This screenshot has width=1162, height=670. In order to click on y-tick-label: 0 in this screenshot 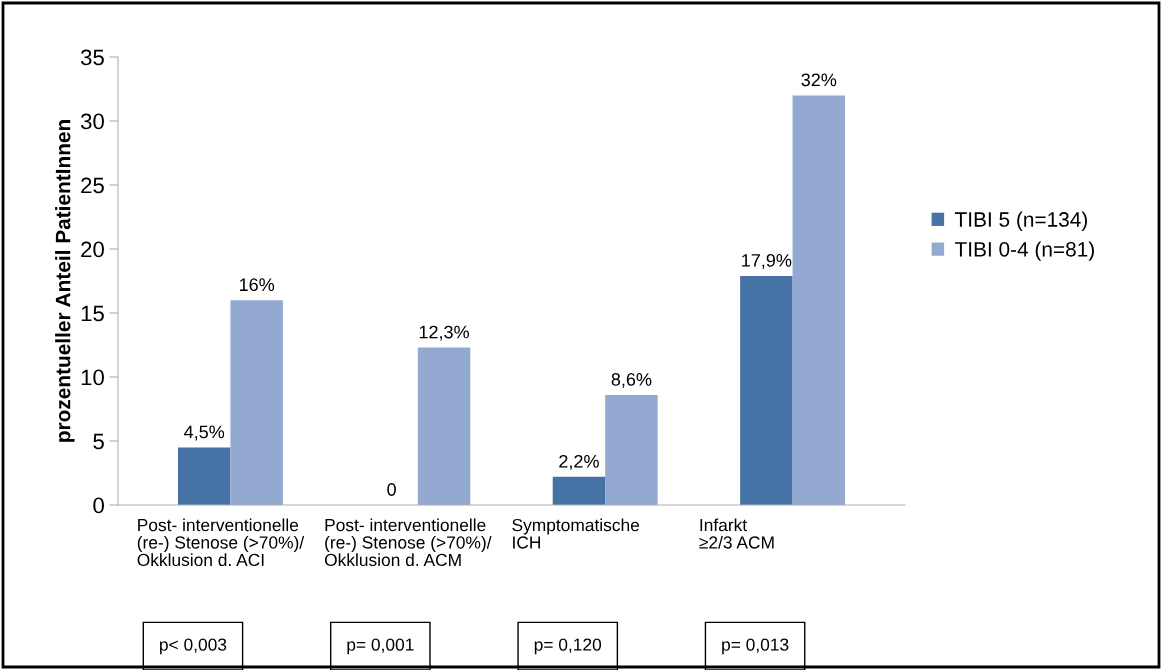, I will do `click(98, 505)`.